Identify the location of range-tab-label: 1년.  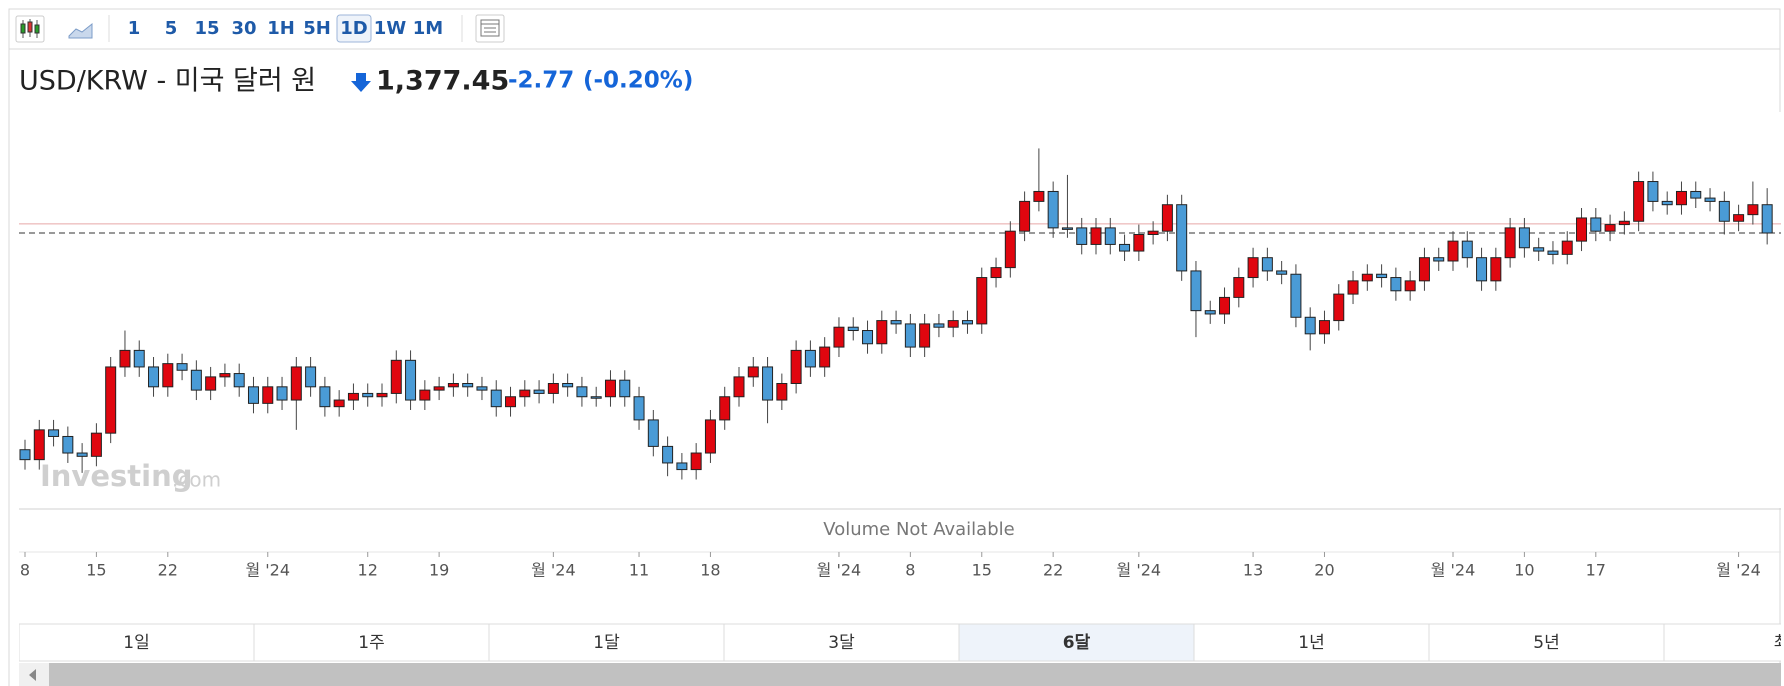
(1311, 643).